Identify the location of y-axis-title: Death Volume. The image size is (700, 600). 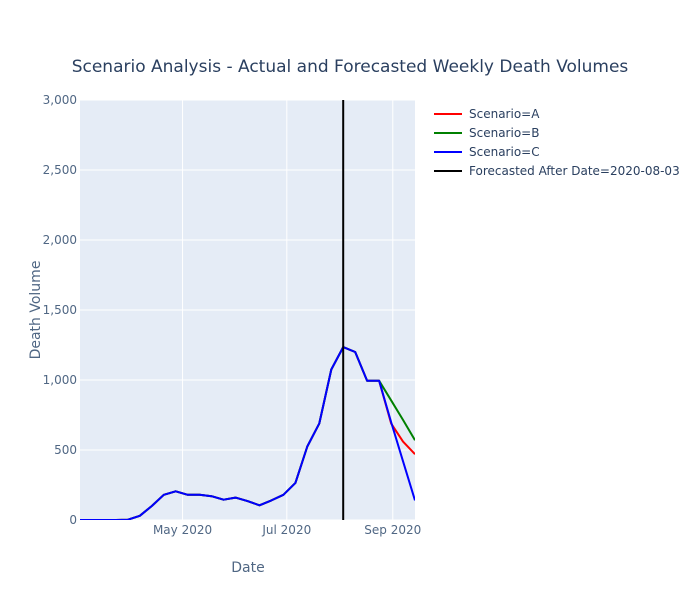
(36, 310).